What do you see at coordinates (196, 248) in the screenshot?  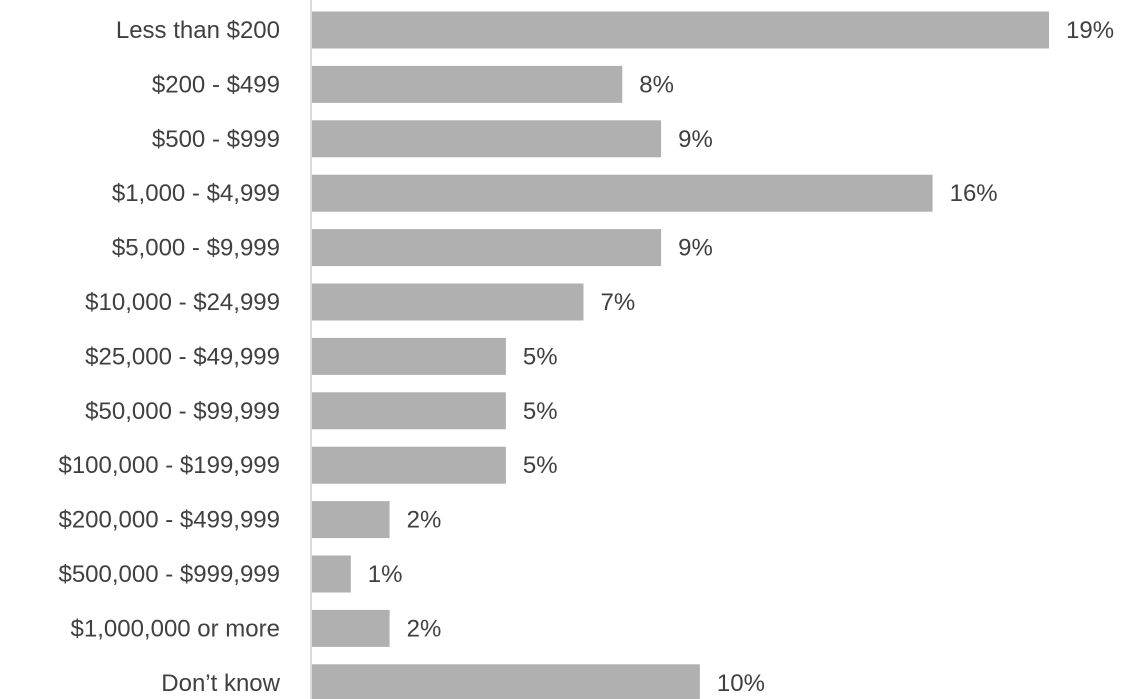 I see `category-label: $5,000 - $9,999` at bounding box center [196, 248].